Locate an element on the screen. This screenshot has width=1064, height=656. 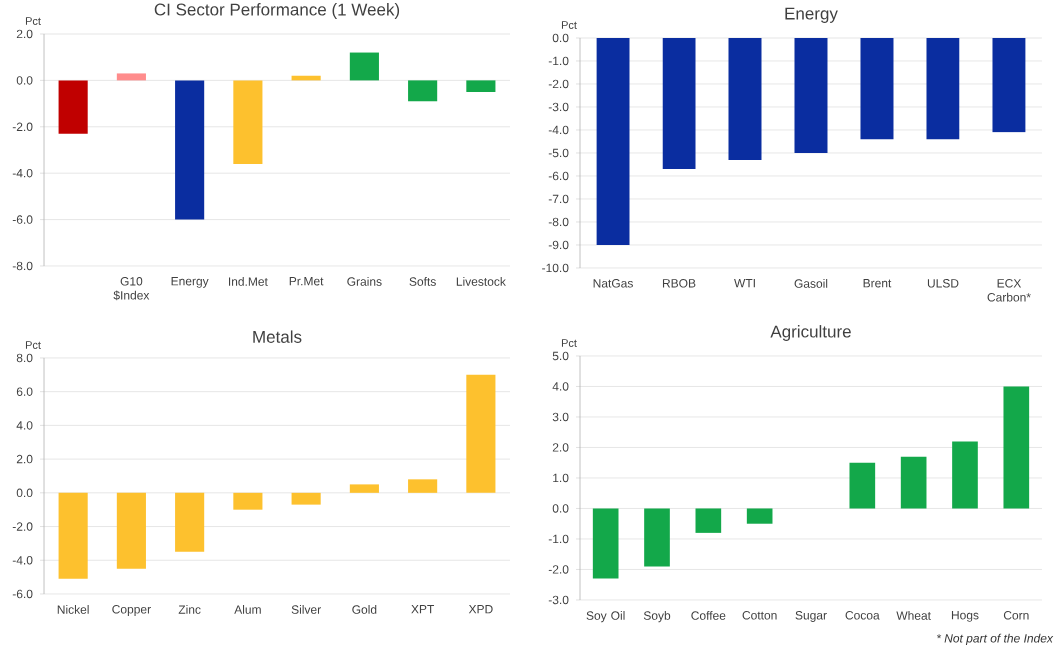
chart-title: Metals is located at coordinates (277, 336).